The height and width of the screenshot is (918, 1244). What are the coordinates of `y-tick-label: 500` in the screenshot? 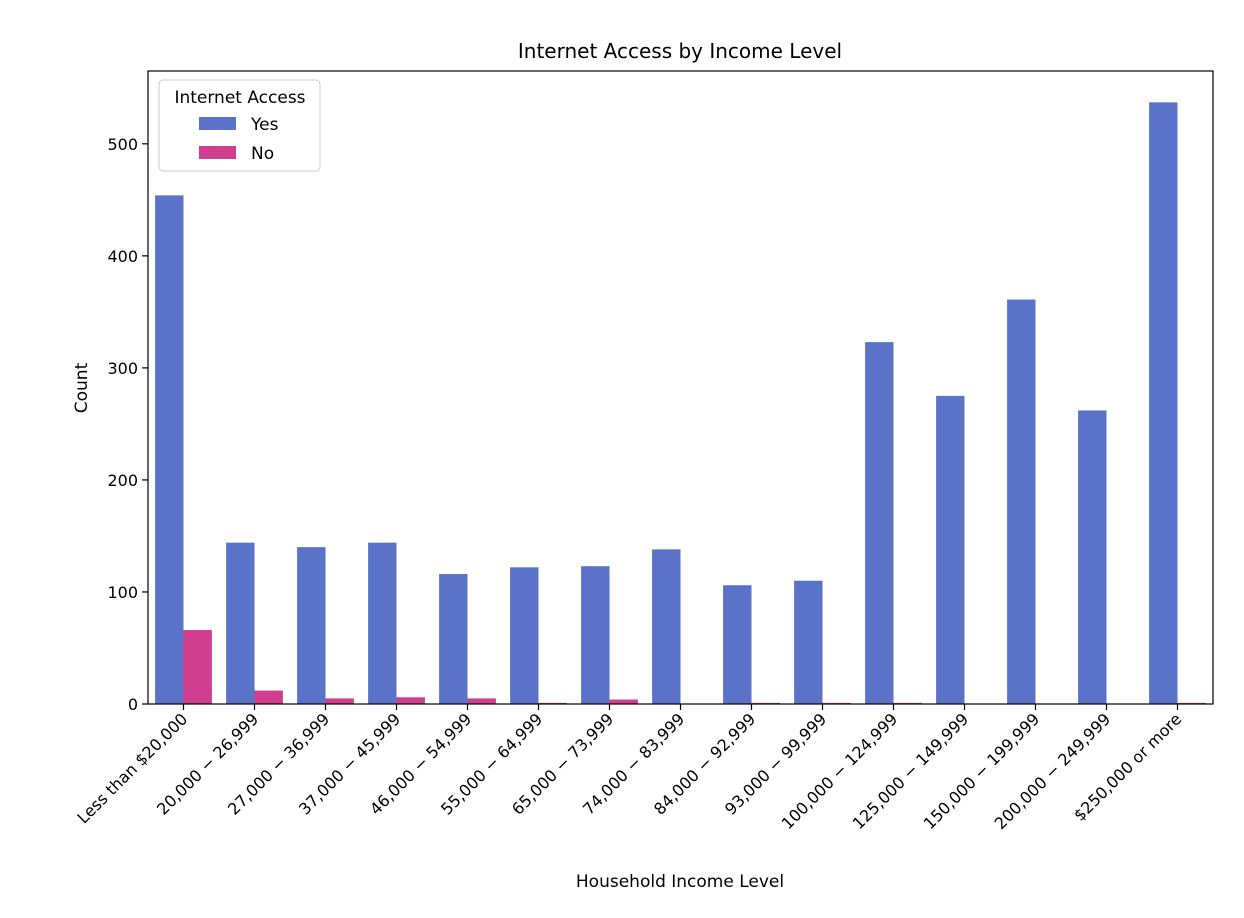 It's located at (122, 144).